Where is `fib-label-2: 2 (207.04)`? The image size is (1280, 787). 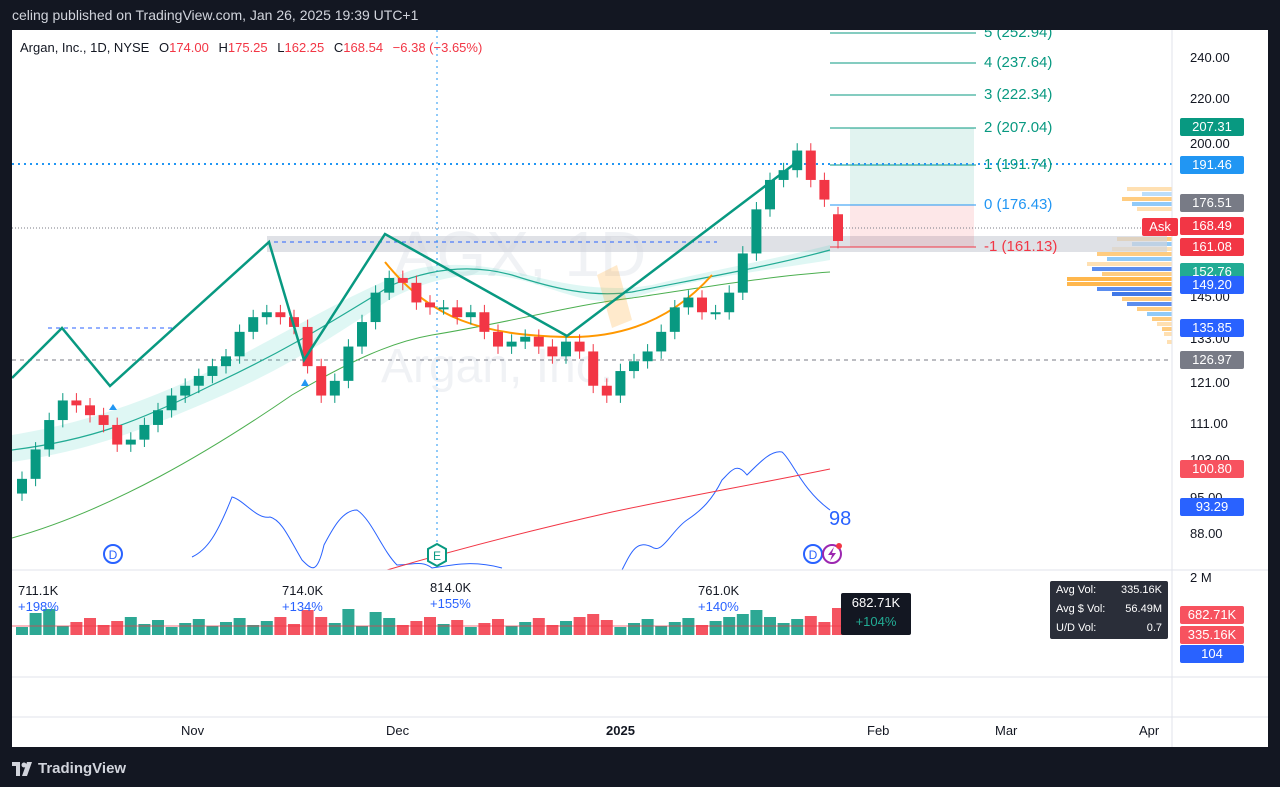 fib-label-2: 2 (207.04) is located at coordinates (1018, 127).